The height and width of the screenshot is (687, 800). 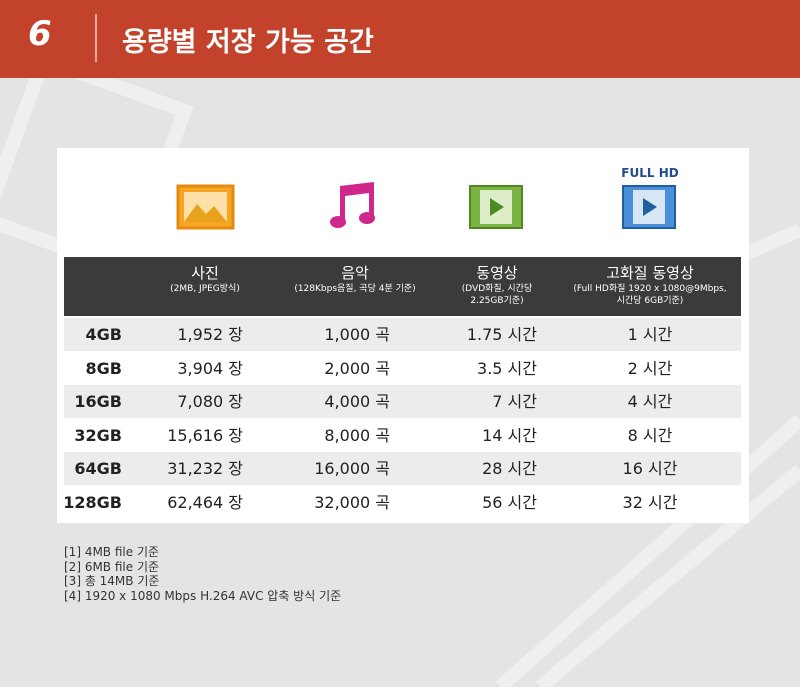 What do you see at coordinates (98, 435) in the screenshot?
I see `row-label: 32GB` at bounding box center [98, 435].